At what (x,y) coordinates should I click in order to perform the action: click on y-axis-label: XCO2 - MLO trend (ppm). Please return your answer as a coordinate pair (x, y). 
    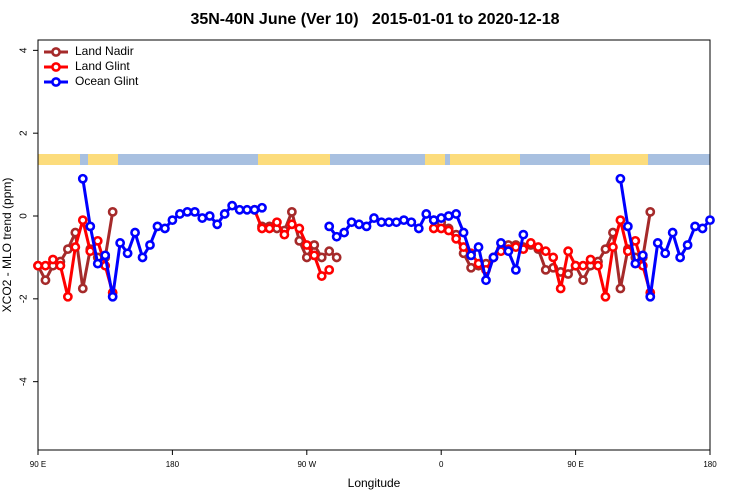
    Looking at the image, I should click on (7, 245).